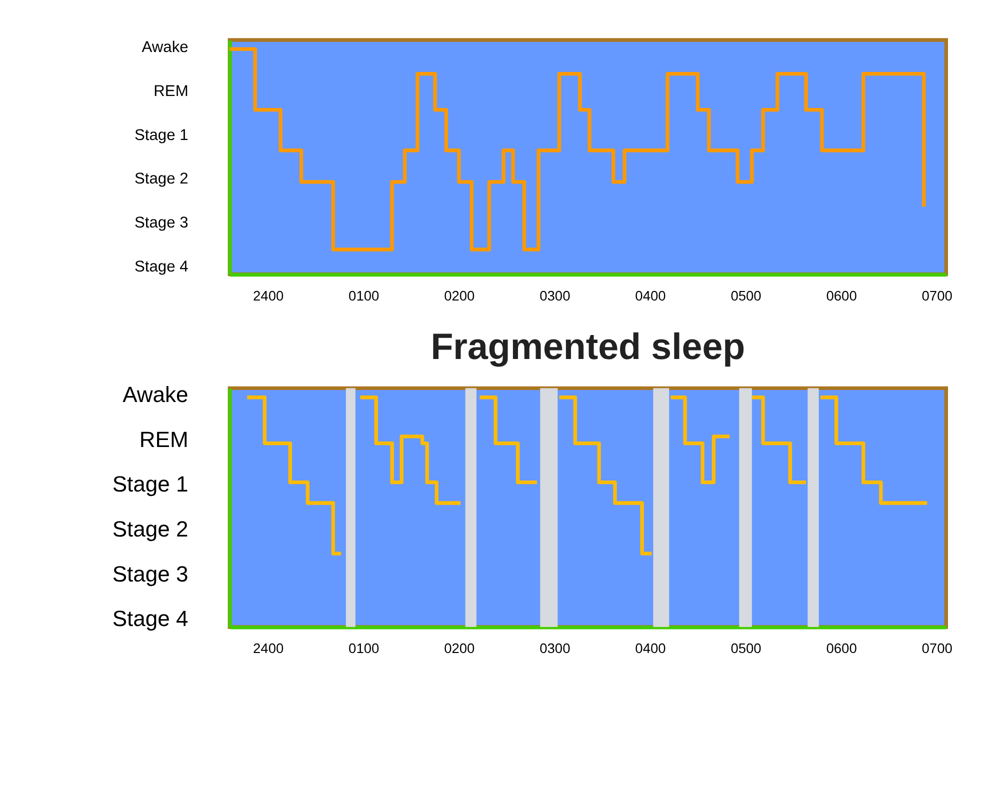 This screenshot has height=809, width=982. I want to click on chart-title: Fragmented sleep, so click(588, 346).